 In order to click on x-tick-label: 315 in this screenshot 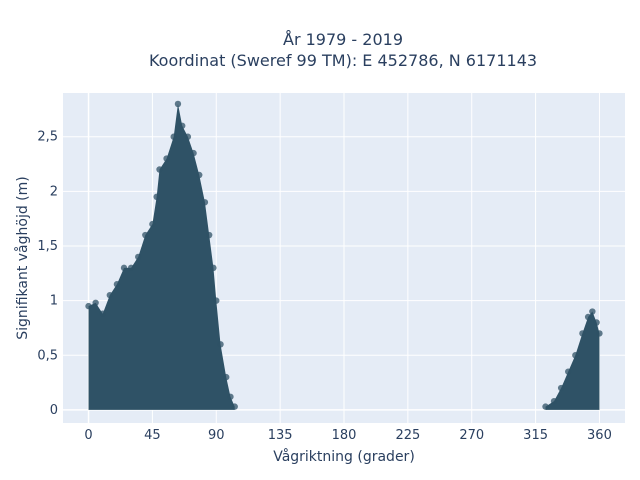, I will do `click(535, 435)`.